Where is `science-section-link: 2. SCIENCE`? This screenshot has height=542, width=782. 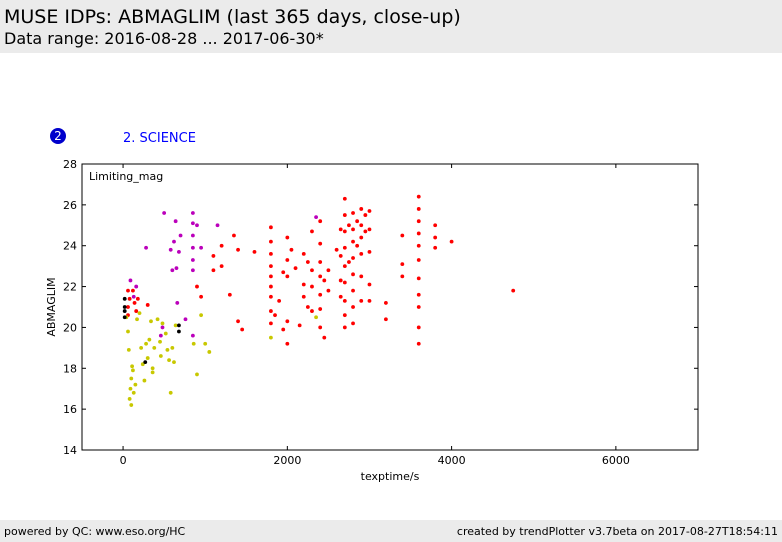
science-section-link: 2. SCIENCE is located at coordinates (159, 138).